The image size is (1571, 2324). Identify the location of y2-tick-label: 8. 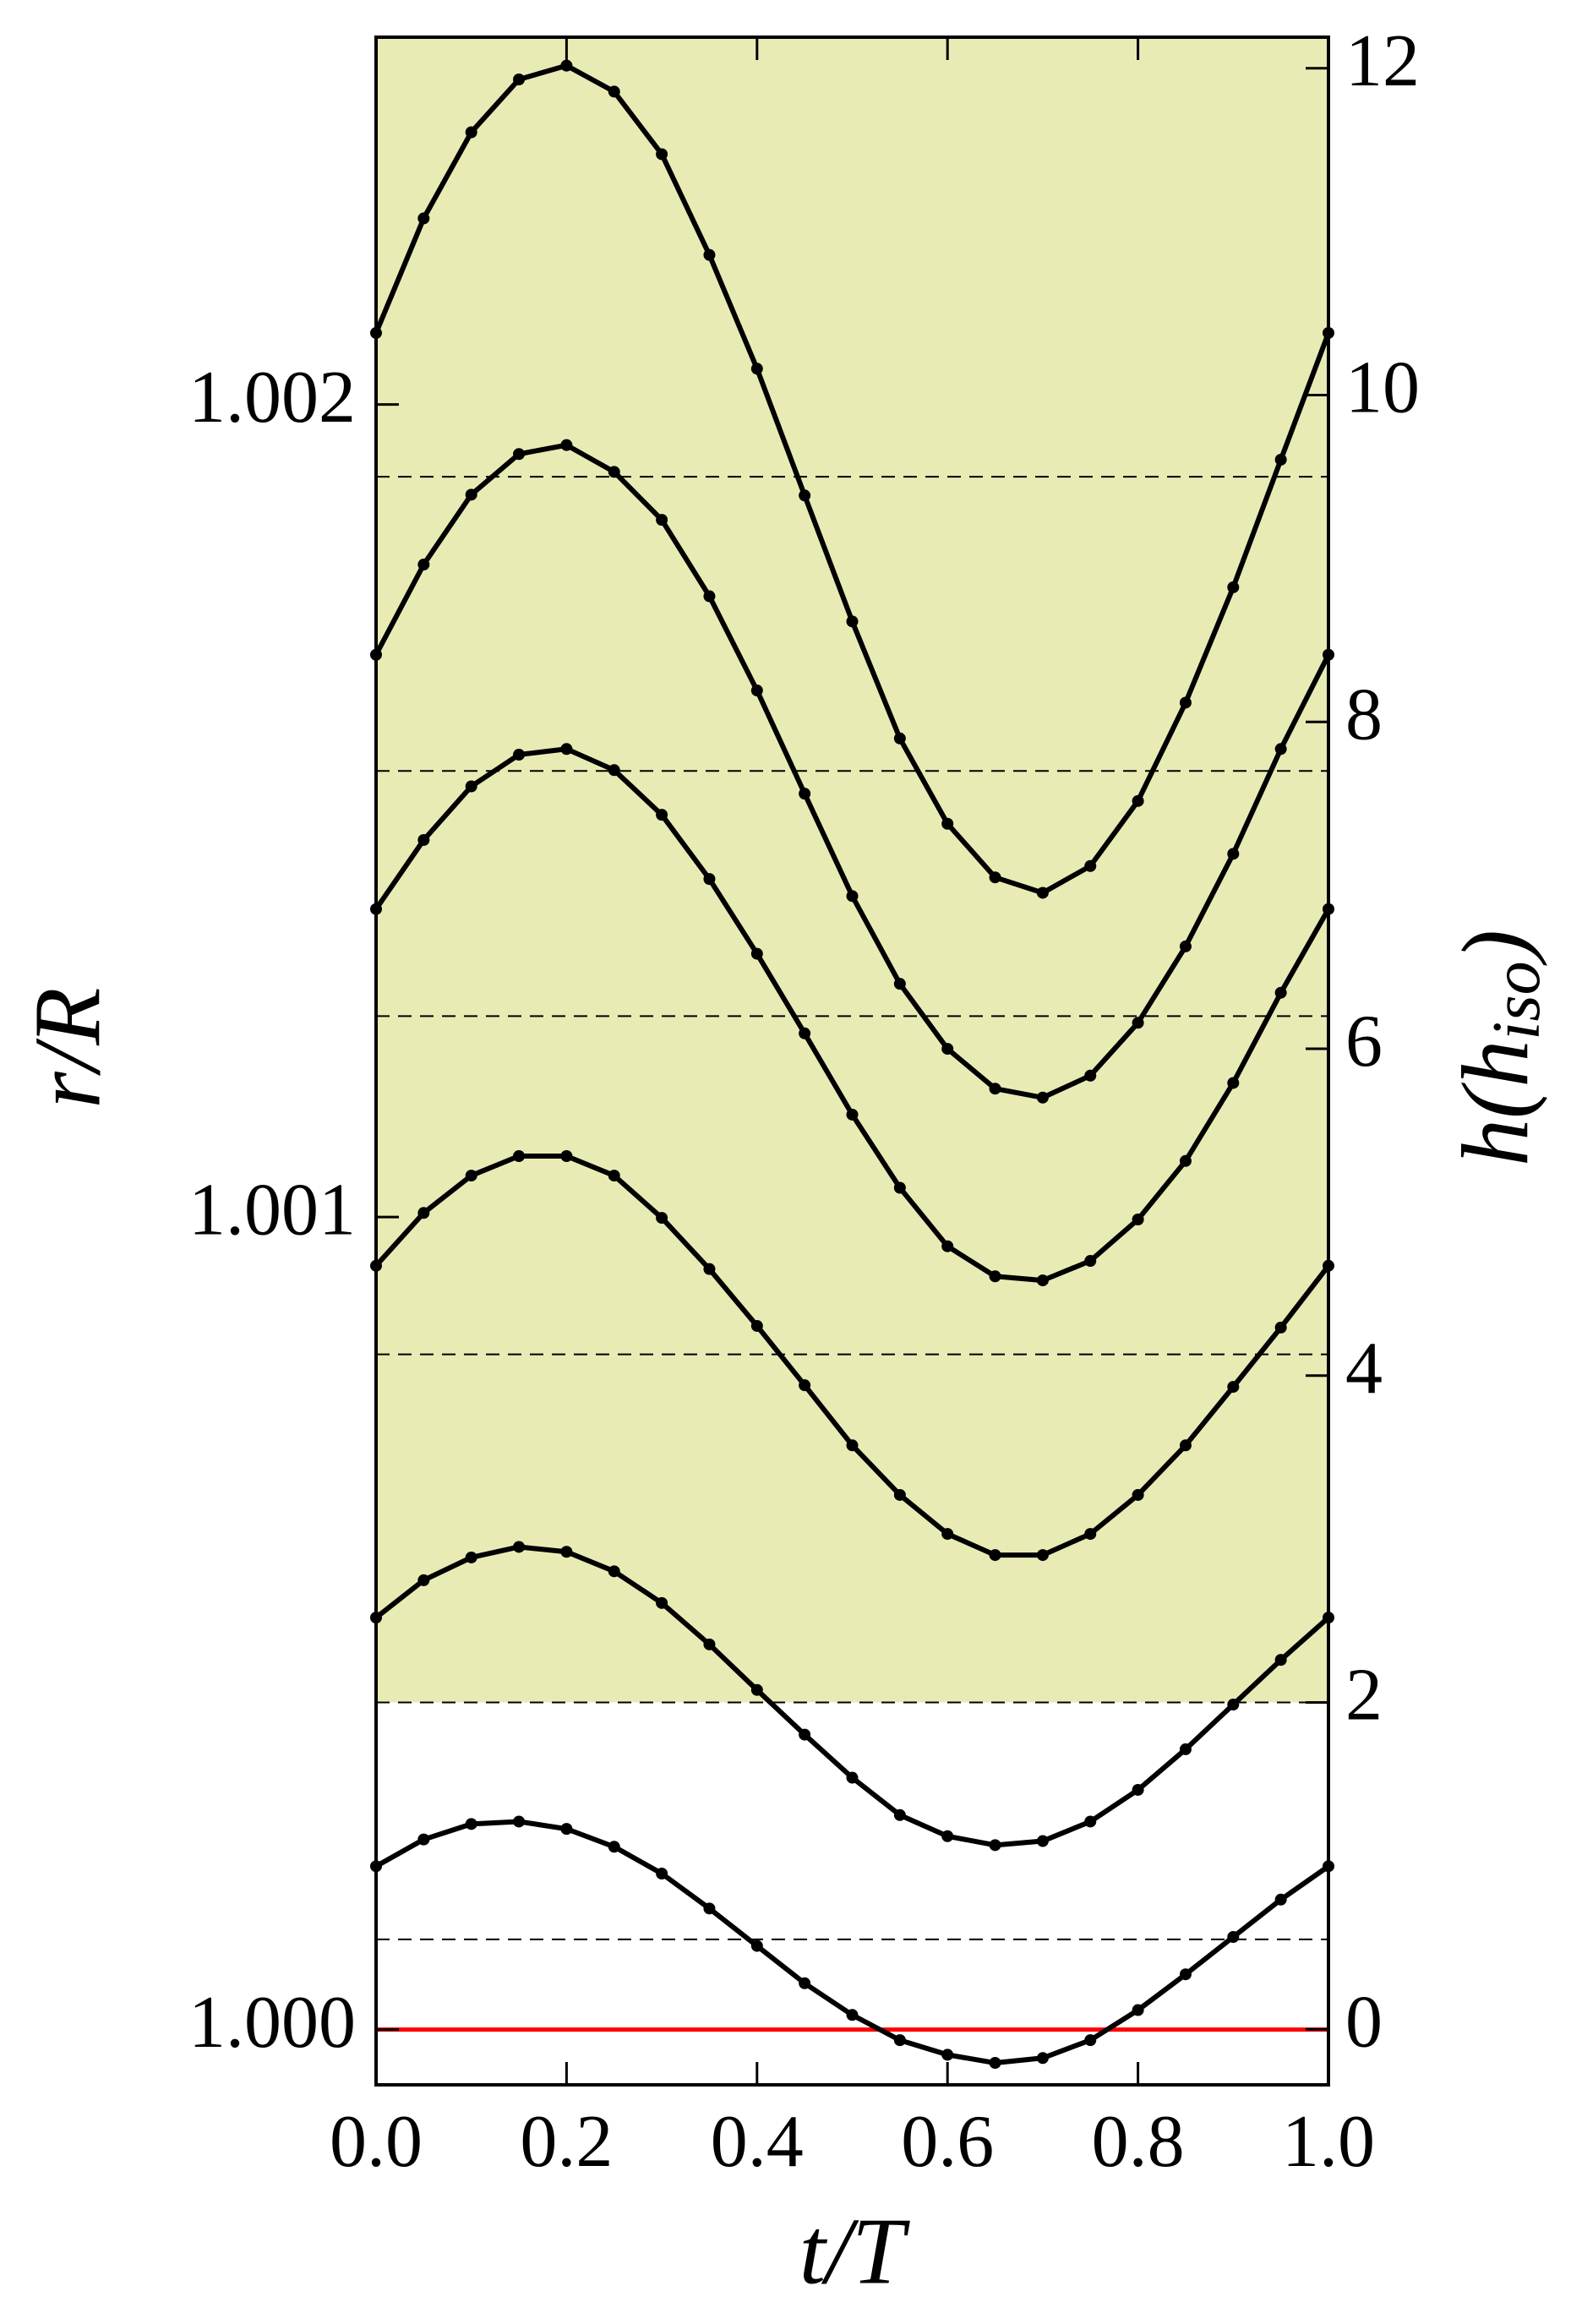
(1364, 715).